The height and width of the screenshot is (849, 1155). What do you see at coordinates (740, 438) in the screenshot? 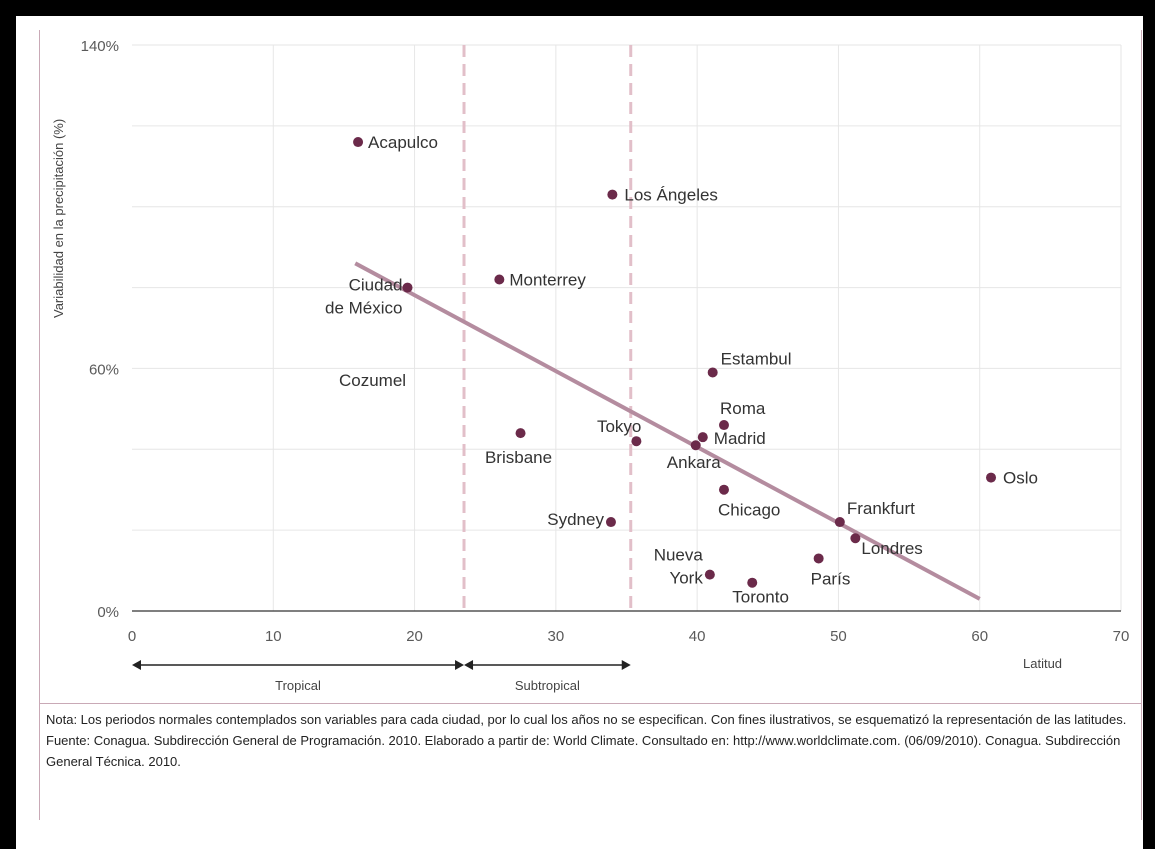
I see `point-label: Madrid` at bounding box center [740, 438].